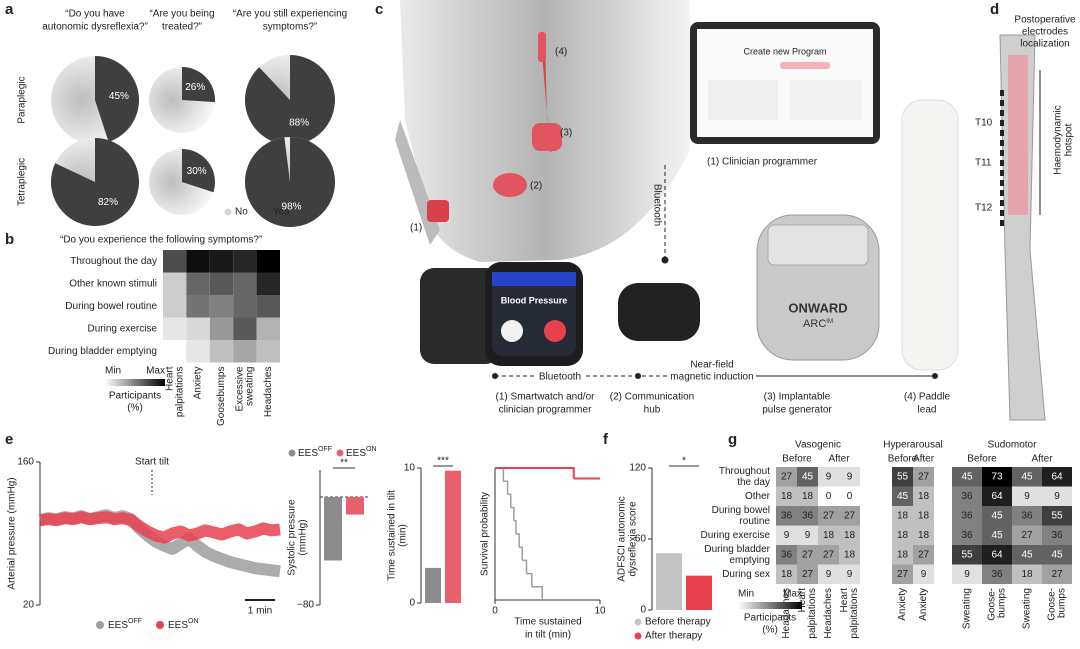 The width and height of the screenshot is (1080, 649). I want to click on column-label: Headaches, so click(828, 613).